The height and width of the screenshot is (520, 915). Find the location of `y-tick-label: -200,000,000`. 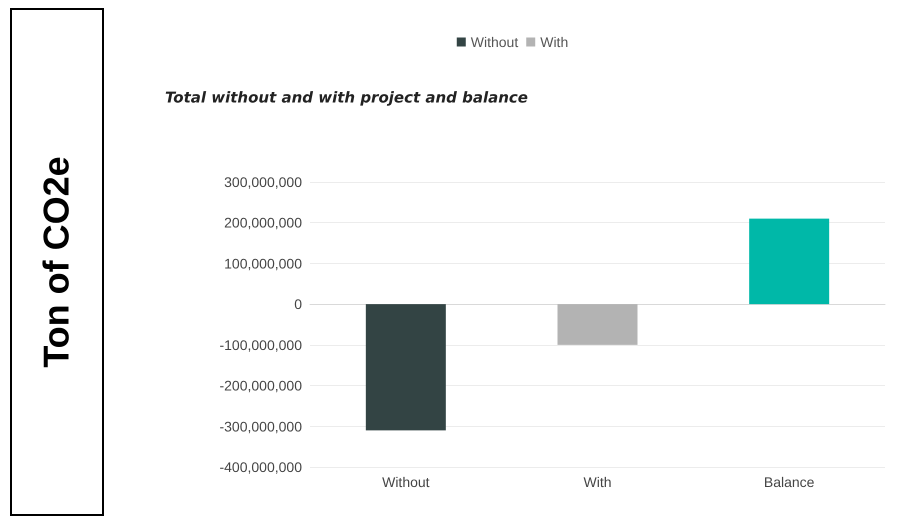

y-tick-label: -200,000,000 is located at coordinates (260, 386).